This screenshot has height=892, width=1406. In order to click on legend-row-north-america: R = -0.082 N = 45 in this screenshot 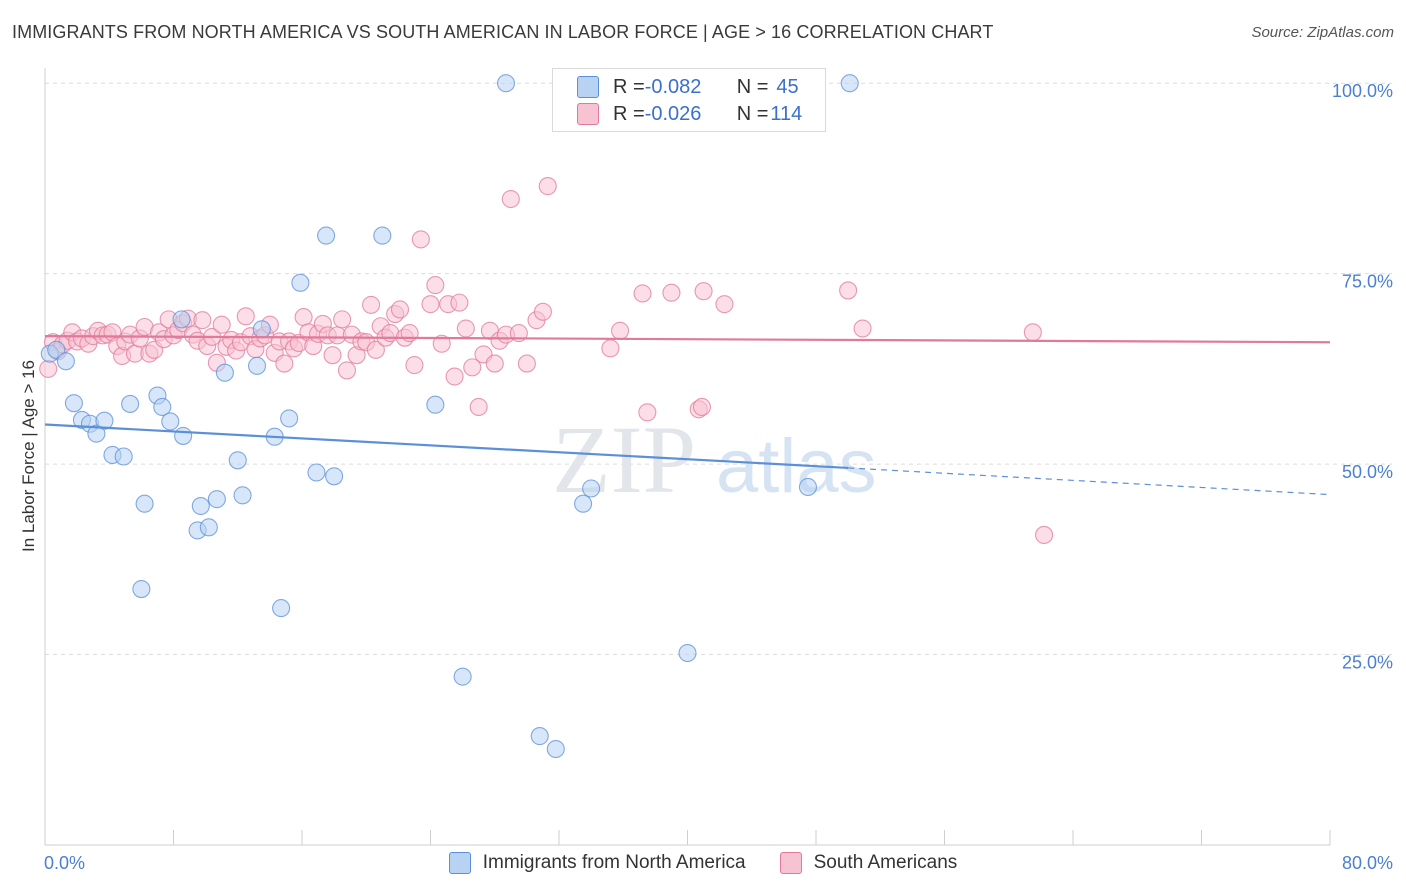, I will do `click(688, 87)`.